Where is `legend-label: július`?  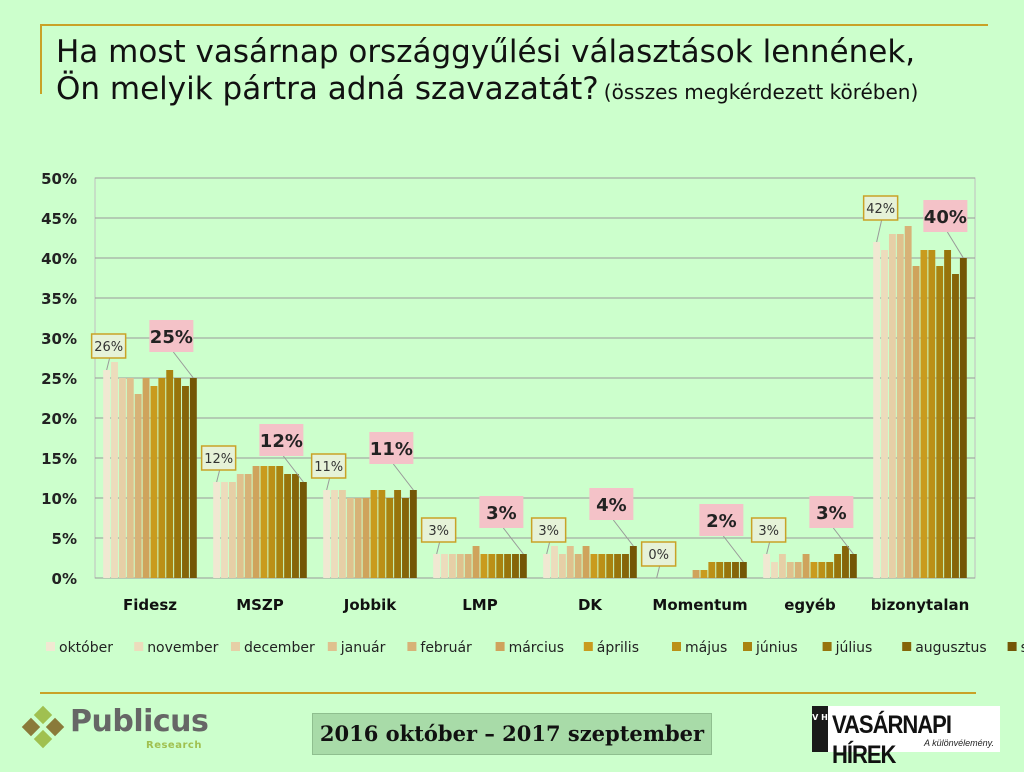
legend-label: július is located at coordinates (854, 648).